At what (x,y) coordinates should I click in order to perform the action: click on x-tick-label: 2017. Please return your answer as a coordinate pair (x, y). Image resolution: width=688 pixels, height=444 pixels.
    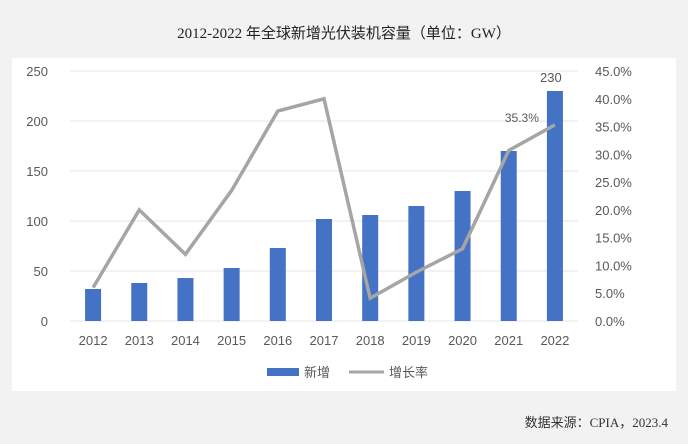
    Looking at the image, I should click on (324, 340).